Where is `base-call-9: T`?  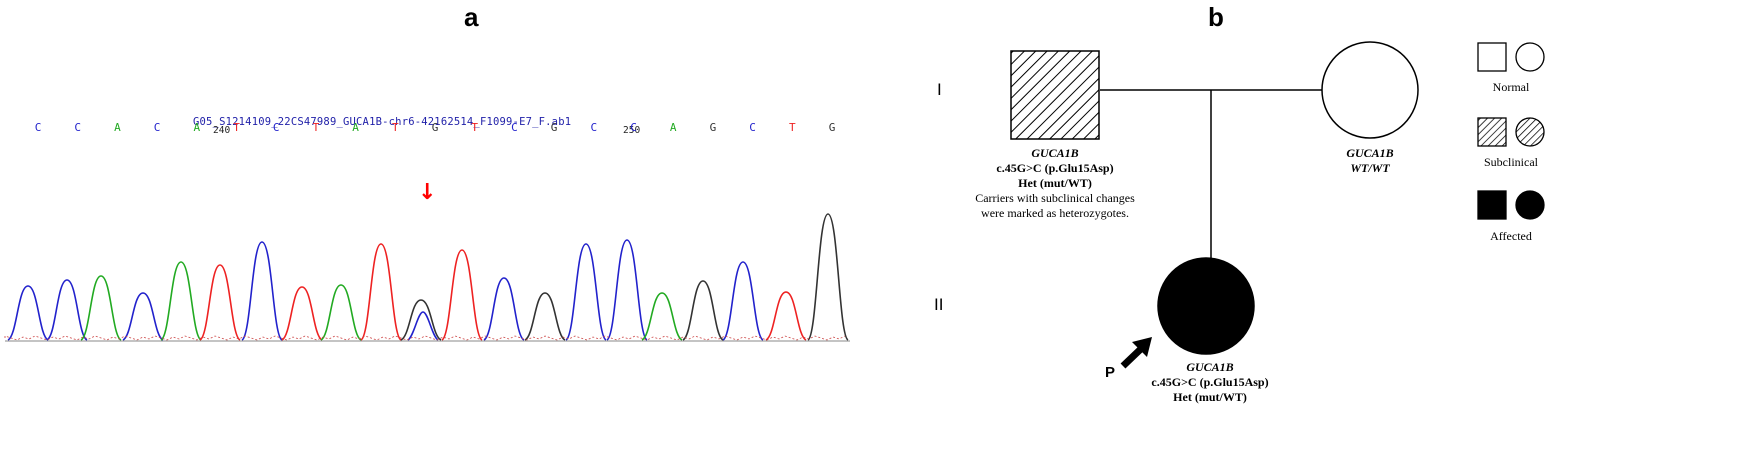
base-call-9: T is located at coordinates (395, 127).